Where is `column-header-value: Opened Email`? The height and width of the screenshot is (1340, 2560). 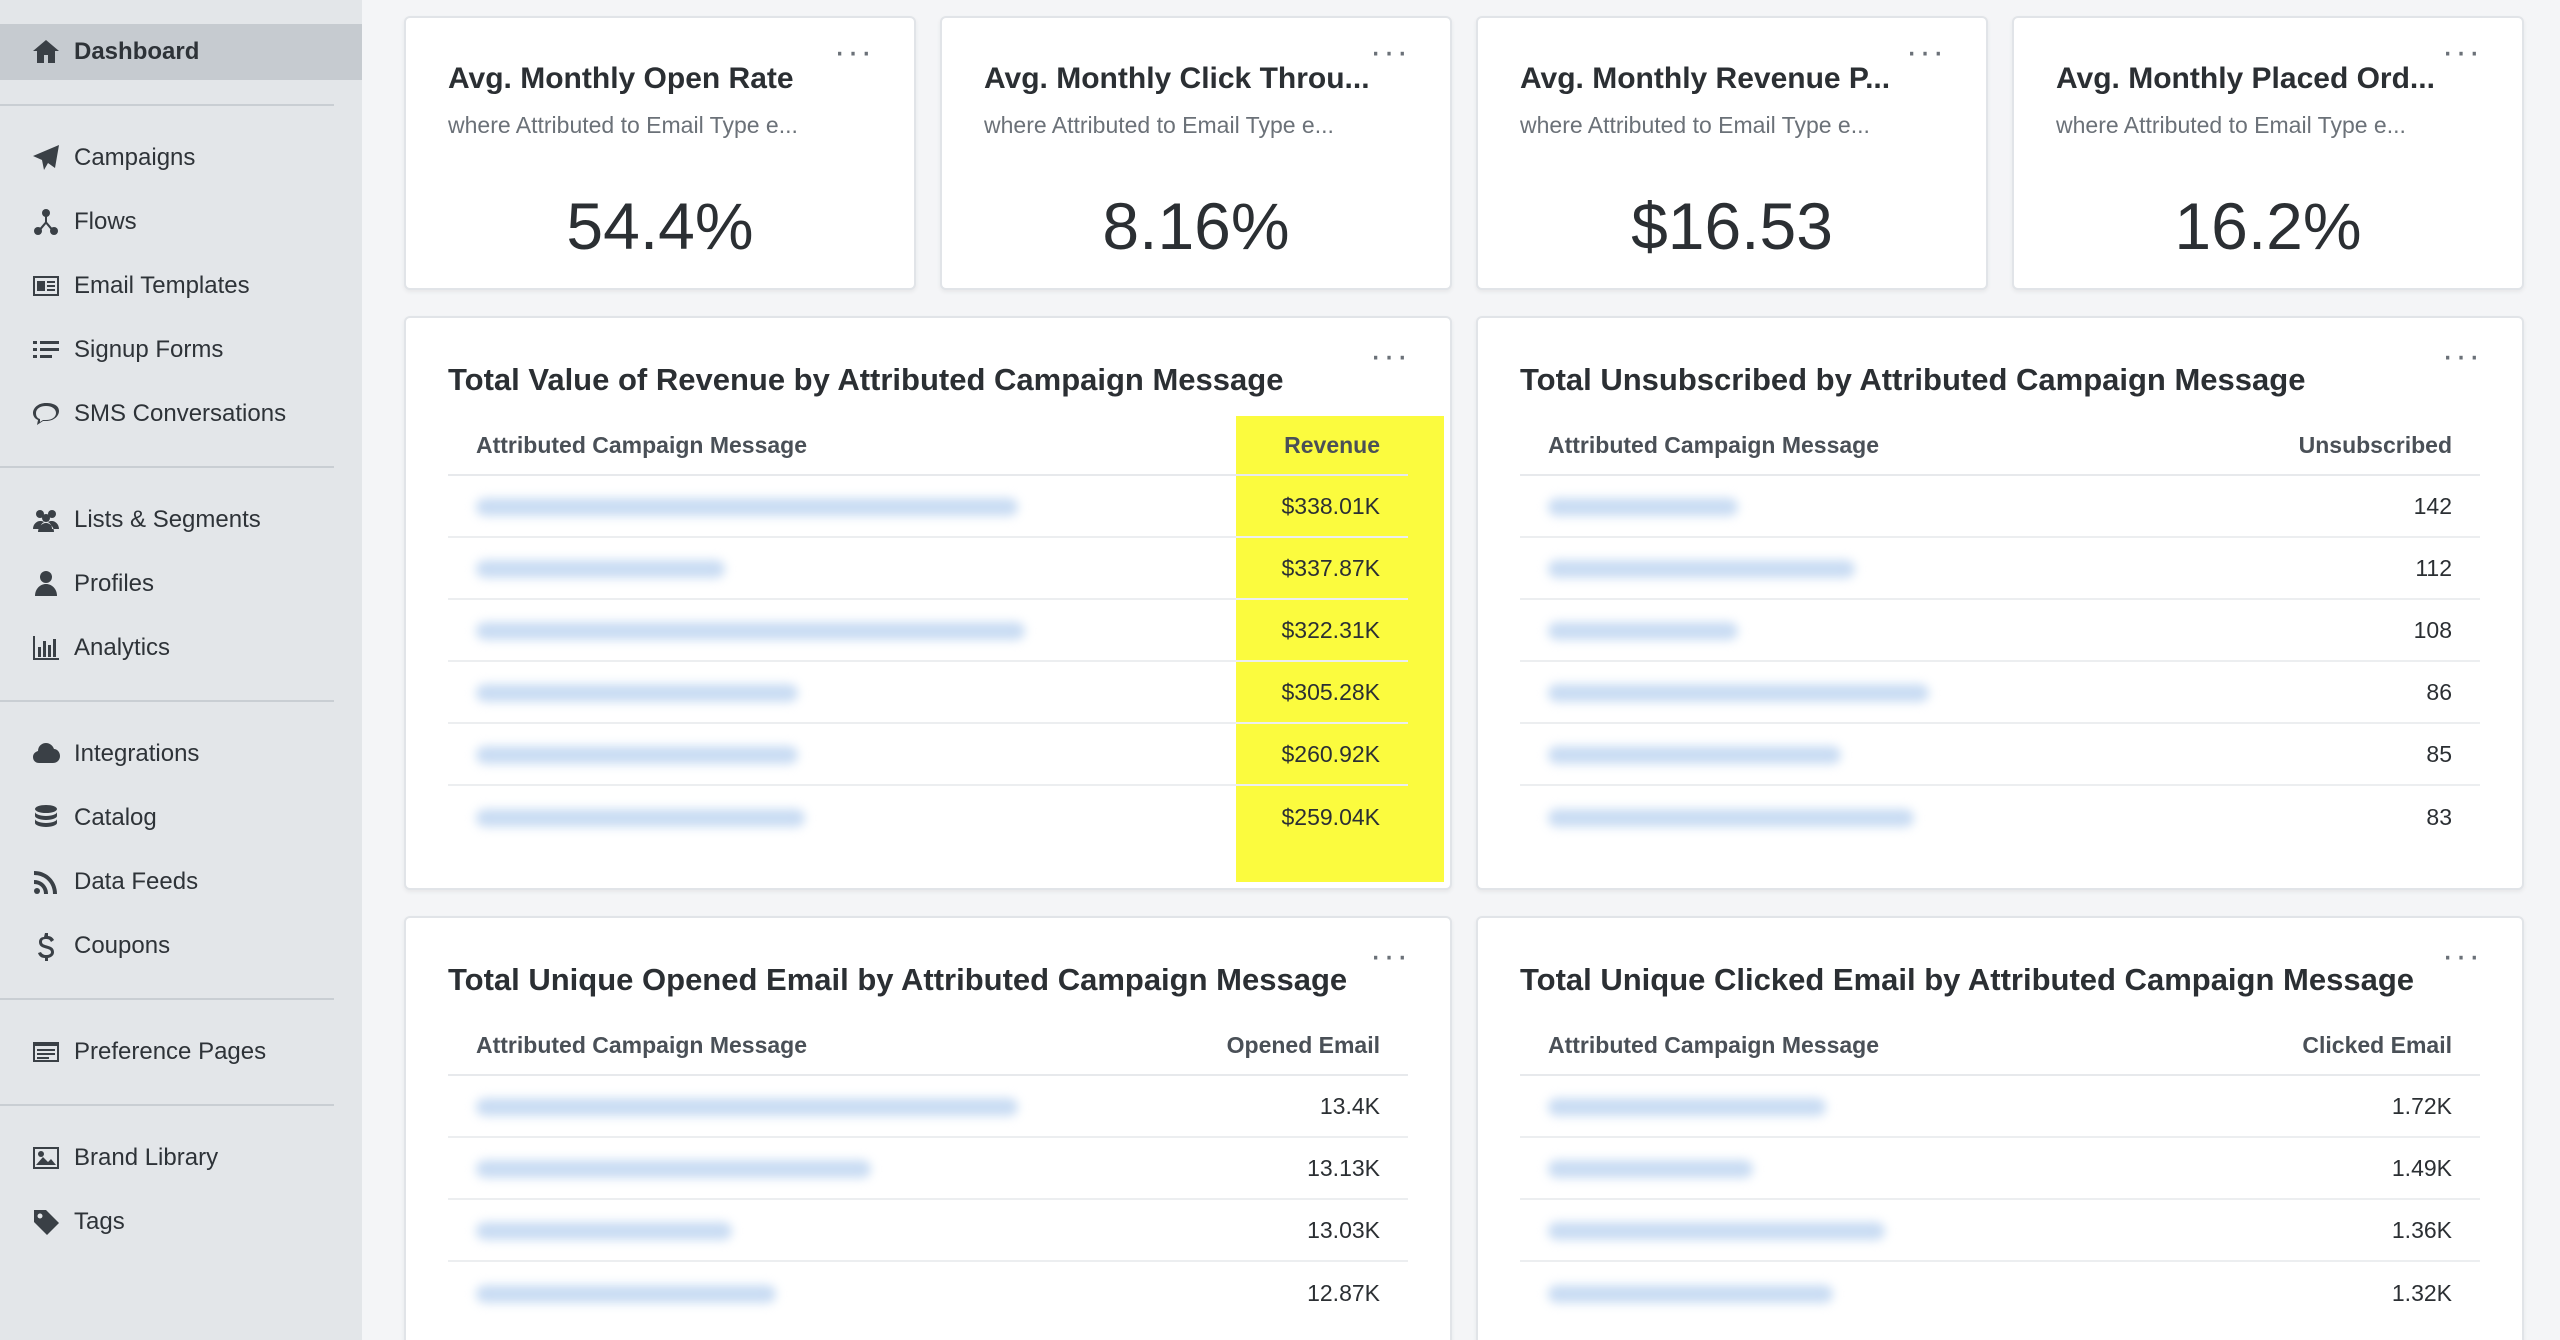 column-header-value: Opened Email is located at coordinates (1303, 1044).